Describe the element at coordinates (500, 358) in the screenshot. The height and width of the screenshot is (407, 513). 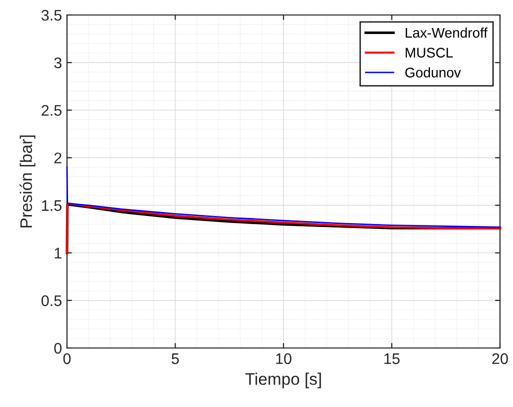
I see `x-tick-label: 20` at that location.